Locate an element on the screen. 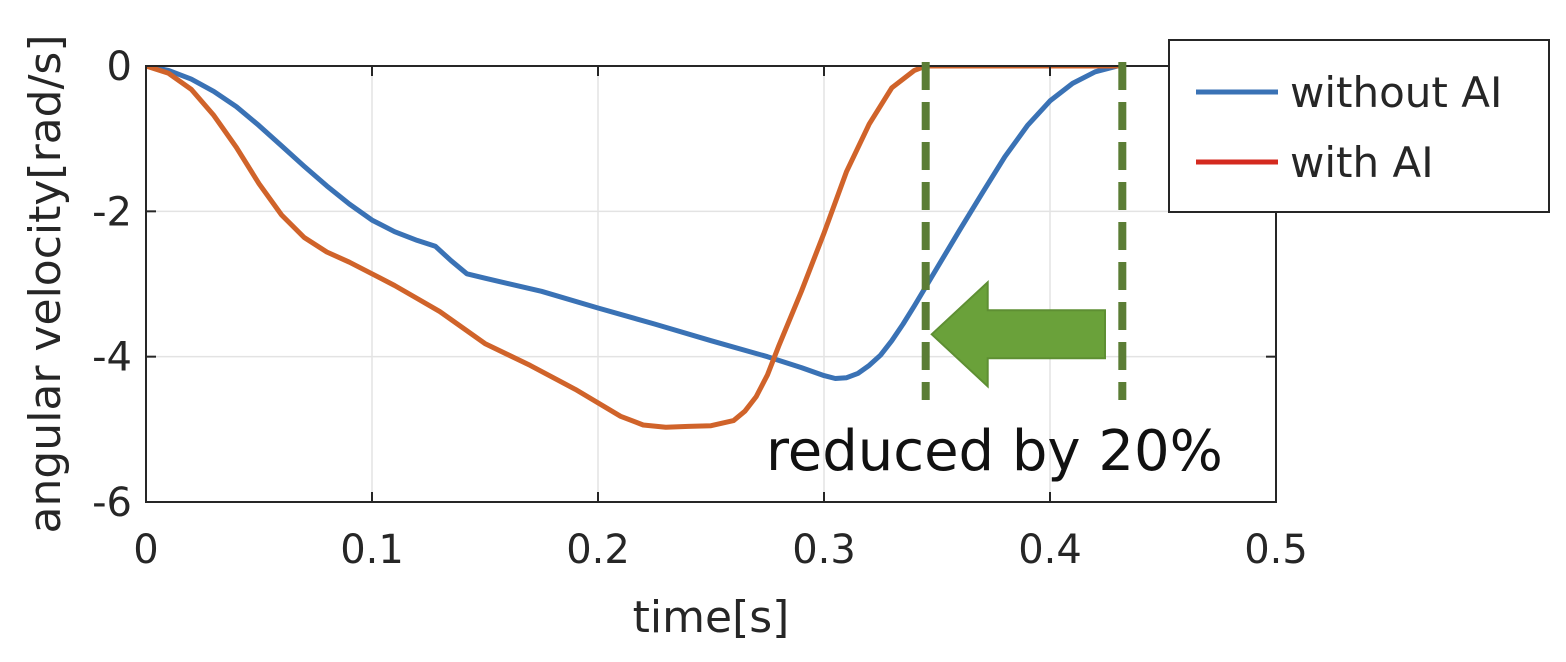  legend-label-without-ai: without AI is located at coordinates (1396, 92).